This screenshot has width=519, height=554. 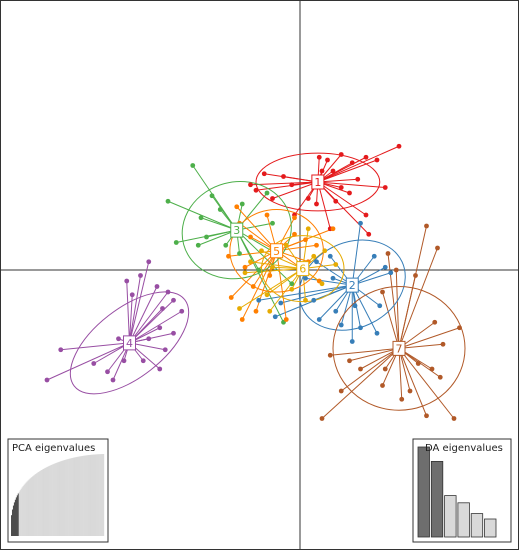 I want to click on da-bar, so click(x=463, y=520).